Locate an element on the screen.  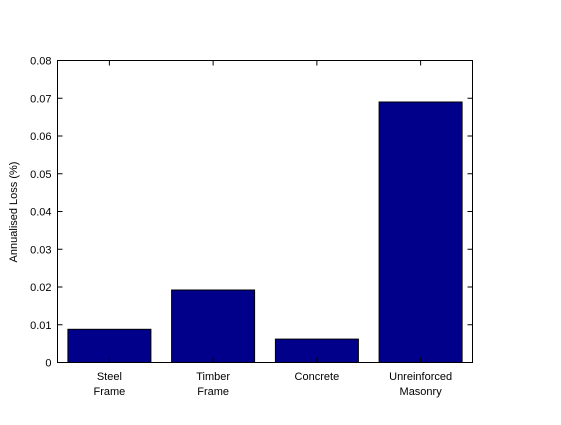
y-tick-label-0: 0 is located at coordinates (48, 364).